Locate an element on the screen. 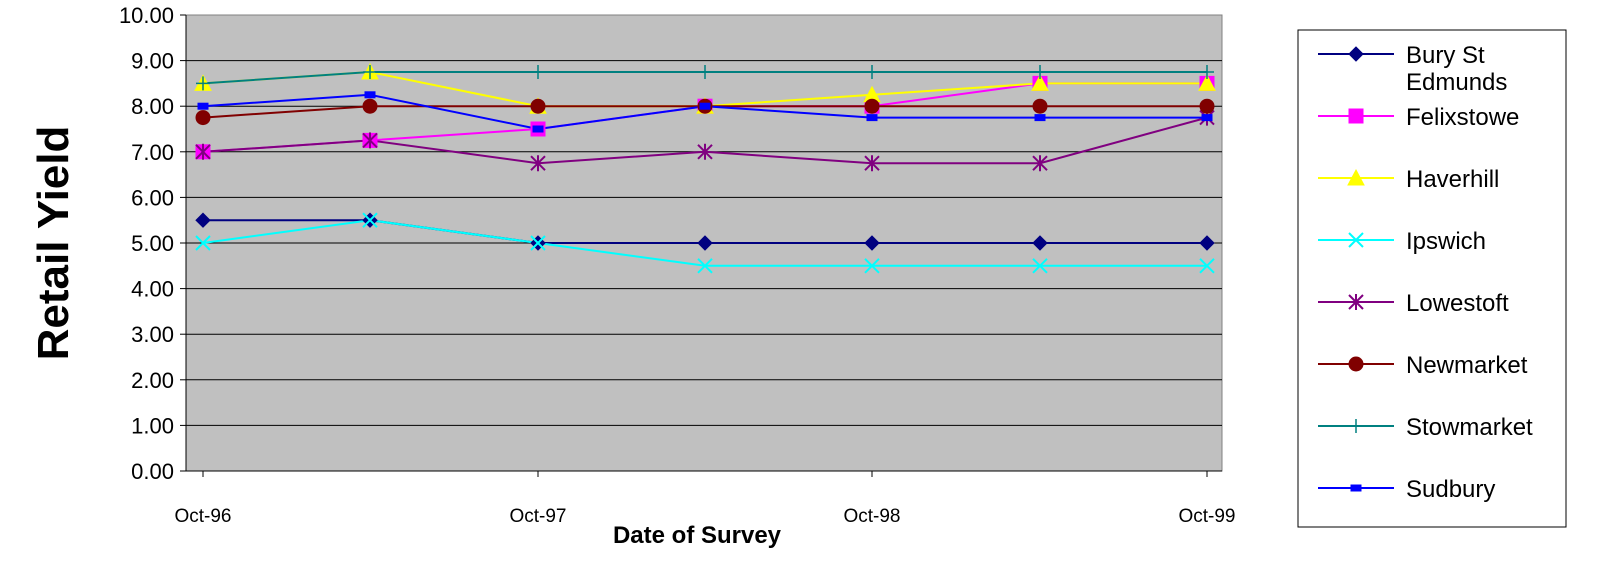 The height and width of the screenshot is (566, 1609). legend-marker-felixstowe is located at coordinates (1356, 116).